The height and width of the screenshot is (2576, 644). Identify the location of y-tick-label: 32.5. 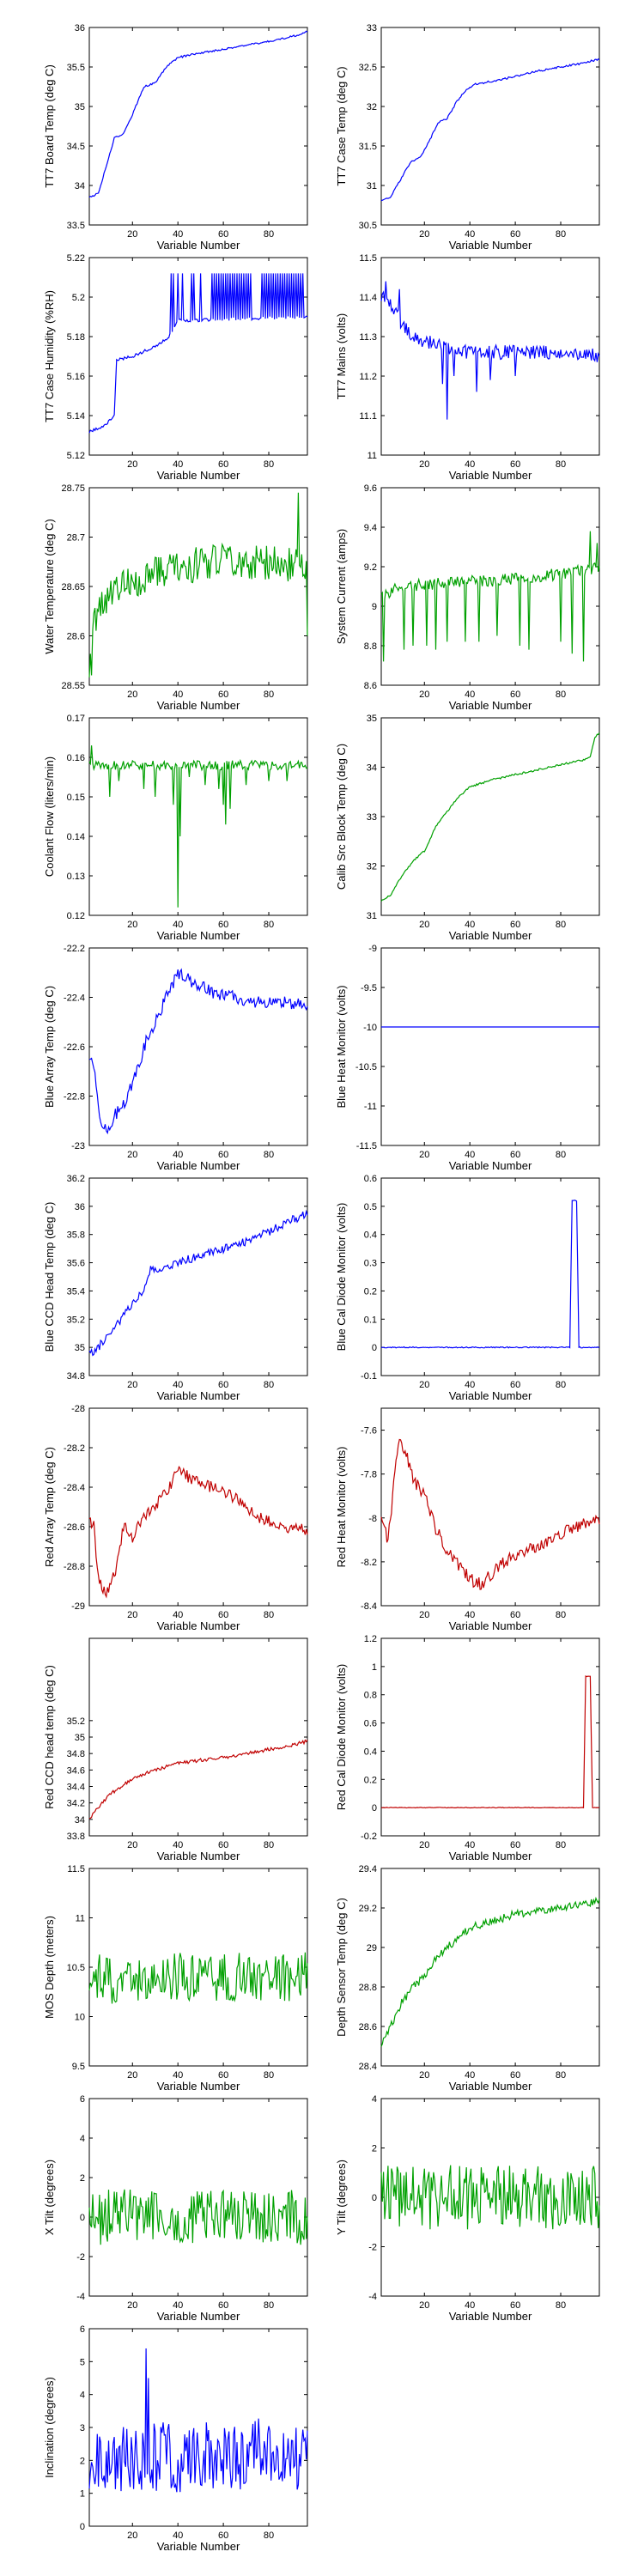
(368, 68).